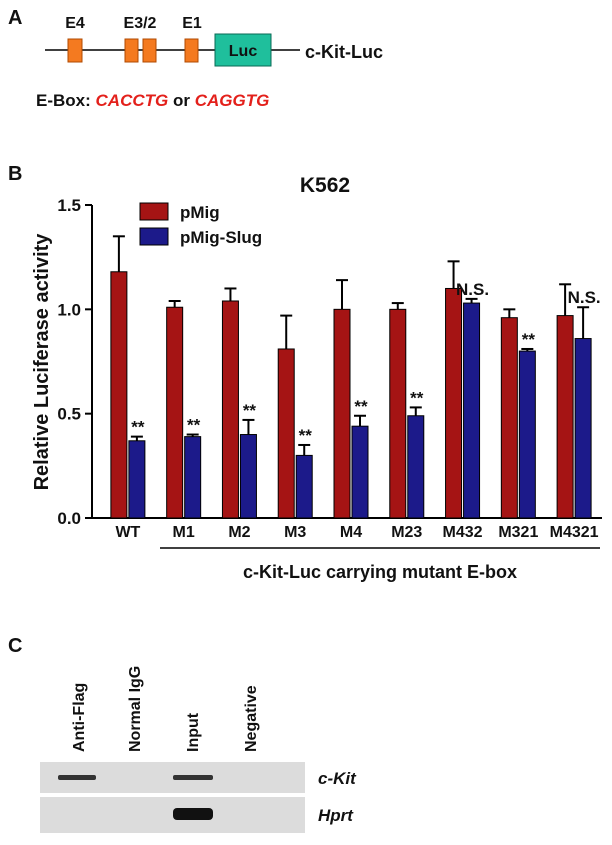 The width and height of the screenshot is (612, 845). I want to click on ebox-seq: CAGGTG, so click(232, 100).